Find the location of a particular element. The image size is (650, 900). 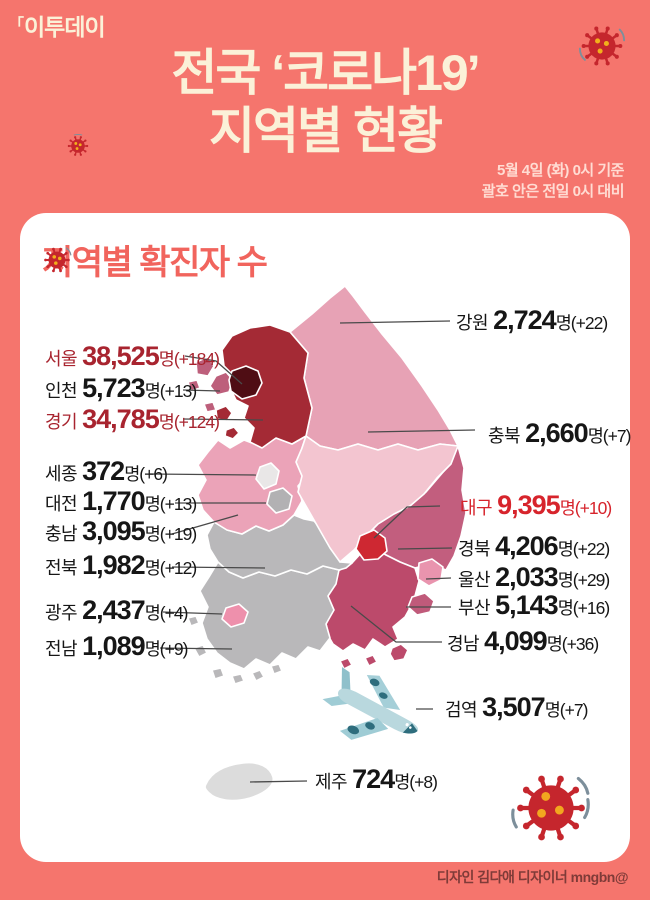

logo-text: 이투데이 is located at coordinates (65, 27).